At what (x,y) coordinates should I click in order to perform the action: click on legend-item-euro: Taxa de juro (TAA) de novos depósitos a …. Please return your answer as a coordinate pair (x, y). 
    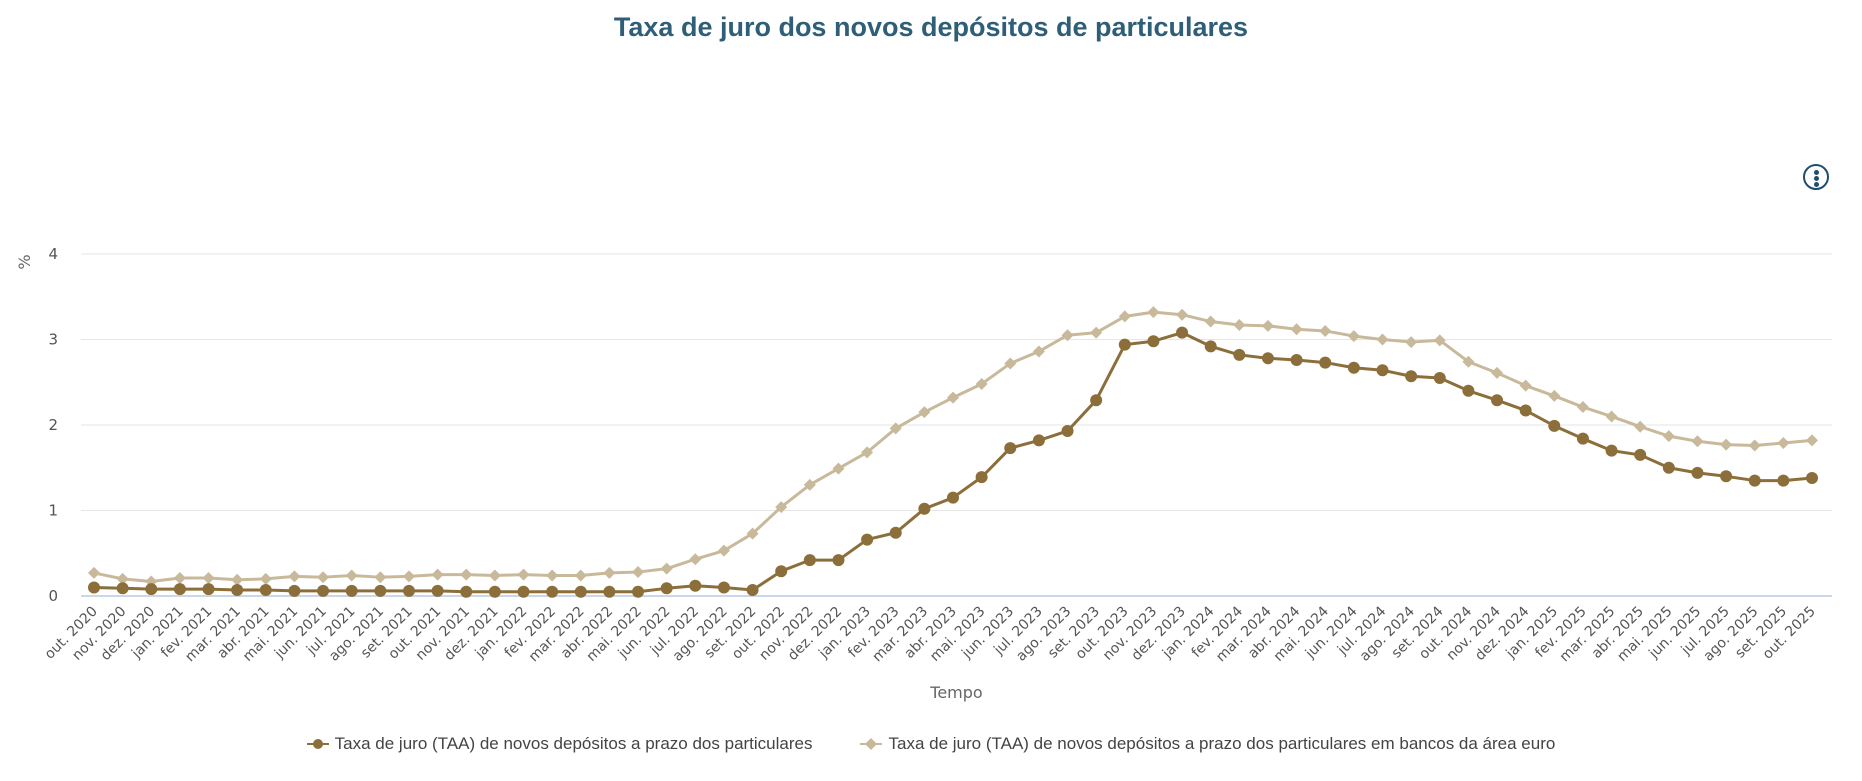
    Looking at the image, I should click on (1207, 744).